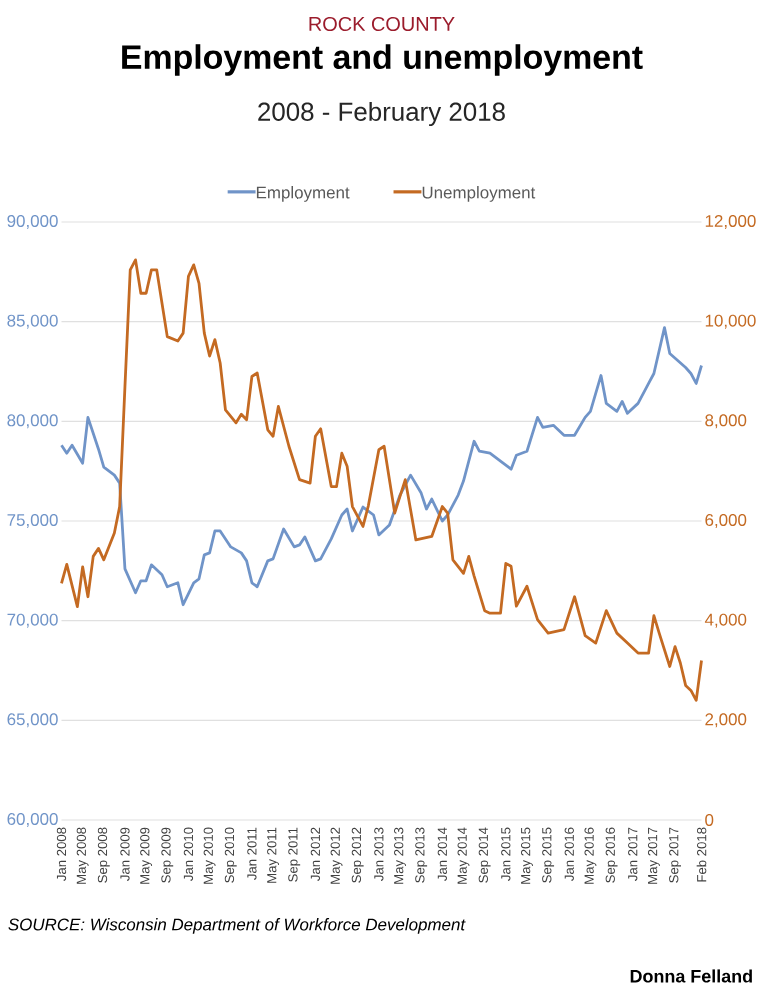 This screenshot has height=1000, width=762. Describe the element at coordinates (382, 24) in the screenshot. I see `text: ROCK COUNTY` at that location.